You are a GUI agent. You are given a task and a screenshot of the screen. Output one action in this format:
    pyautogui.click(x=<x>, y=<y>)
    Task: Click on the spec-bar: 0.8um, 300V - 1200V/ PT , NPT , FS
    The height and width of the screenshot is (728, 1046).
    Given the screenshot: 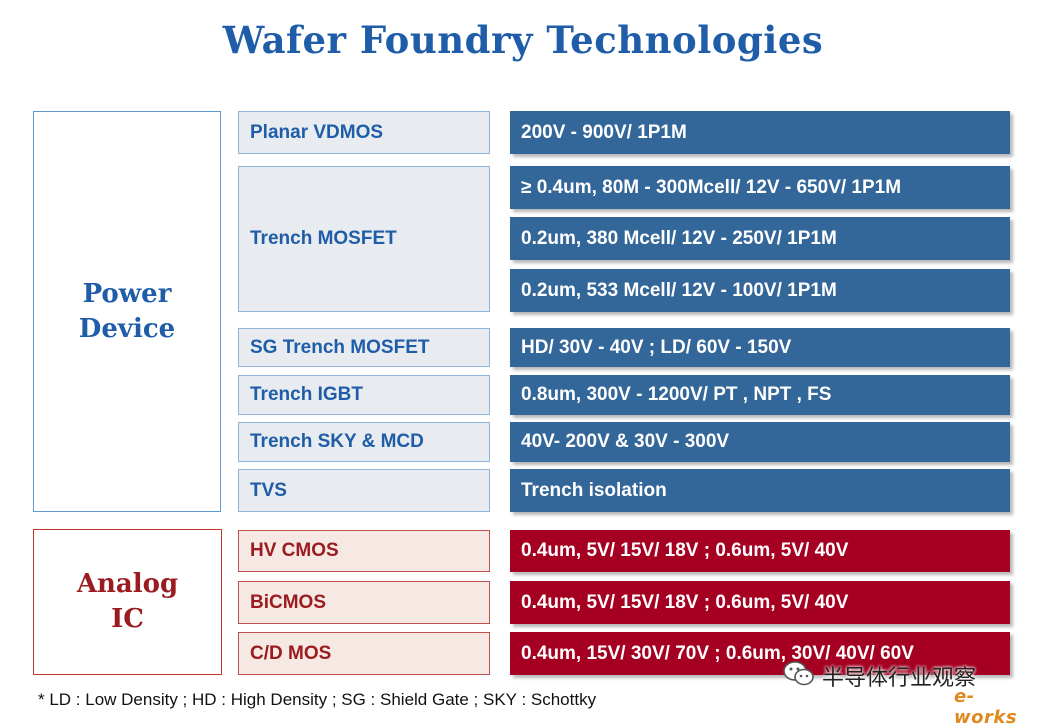 What is the action you would take?
    pyautogui.click(x=760, y=395)
    